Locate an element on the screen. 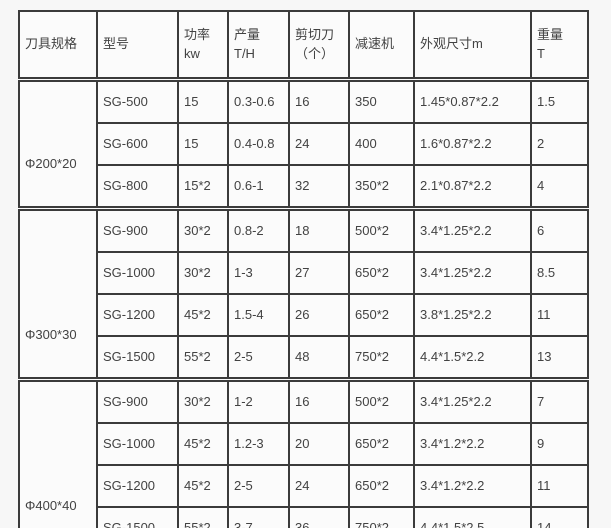  power-cell: 55*2 is located at coordinates (203, 358).